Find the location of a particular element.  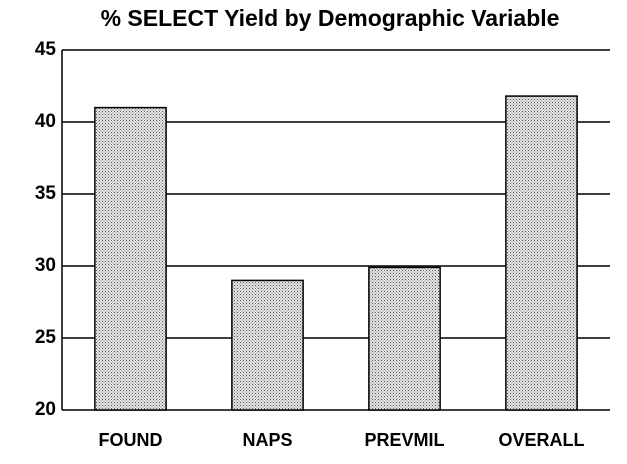

x-tick-label: PREVMIL is located at coordinates (404, 440).